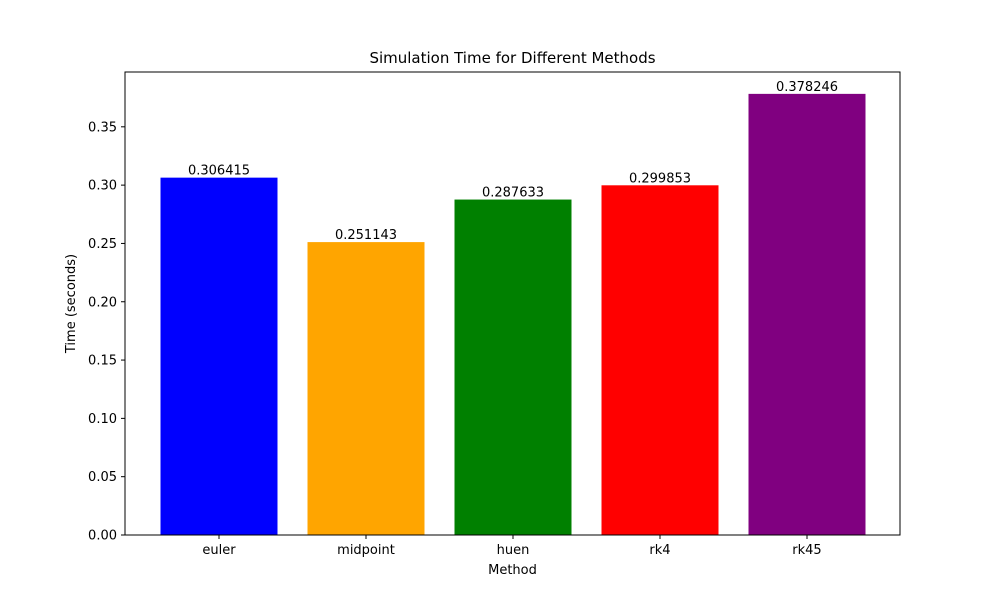 Image resolution: width=1000 pixels, height=604 pixels. What do you see at coordinates (807, 87) in the screenshot?
I see `data-label-rk45: 0.378246` at bounding box center [807, 87].